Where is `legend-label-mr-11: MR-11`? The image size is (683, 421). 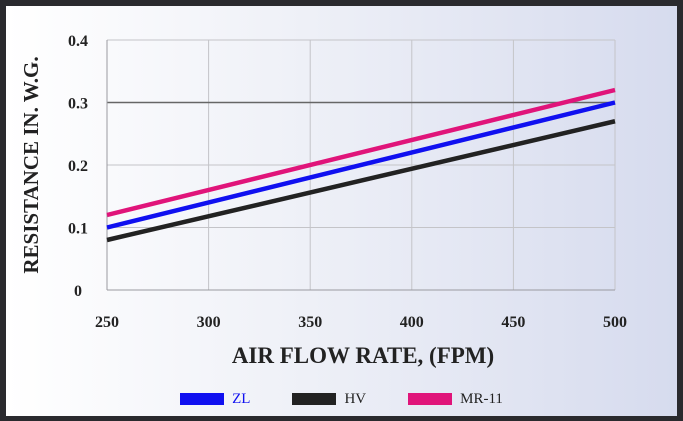 legend-label-mr-11: MR-11 is located at coordinates (481, 398).